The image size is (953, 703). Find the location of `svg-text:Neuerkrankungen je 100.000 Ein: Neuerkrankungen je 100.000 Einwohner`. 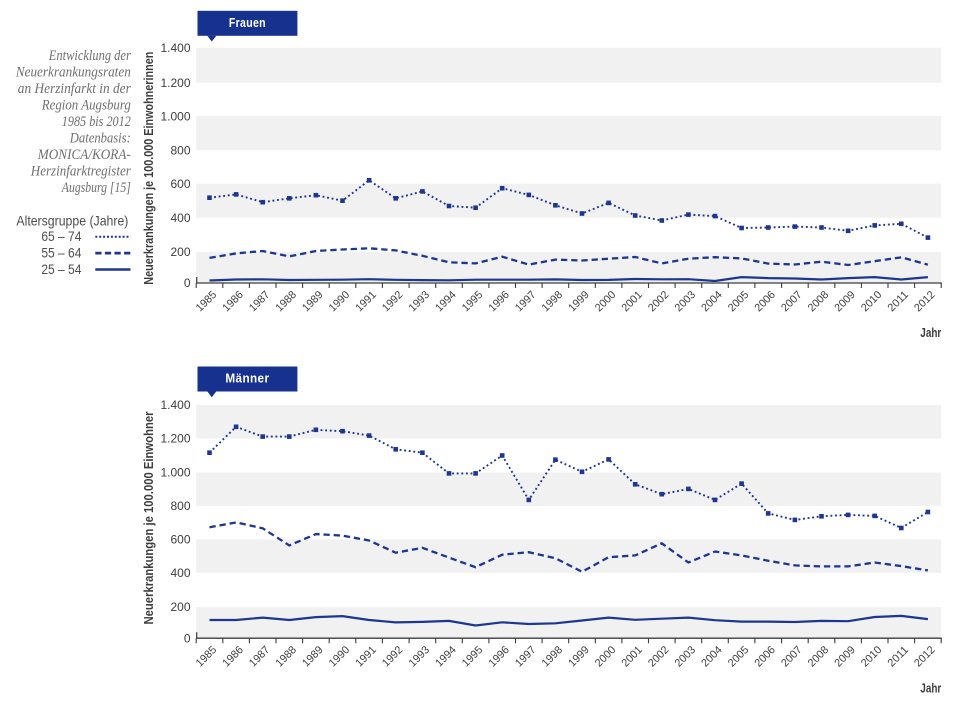

svg-text:Neuerkrankungen je 100.000 Ein: Neuerkrankungen je 100.000 Einwohner is located at coordinates (149, 517).